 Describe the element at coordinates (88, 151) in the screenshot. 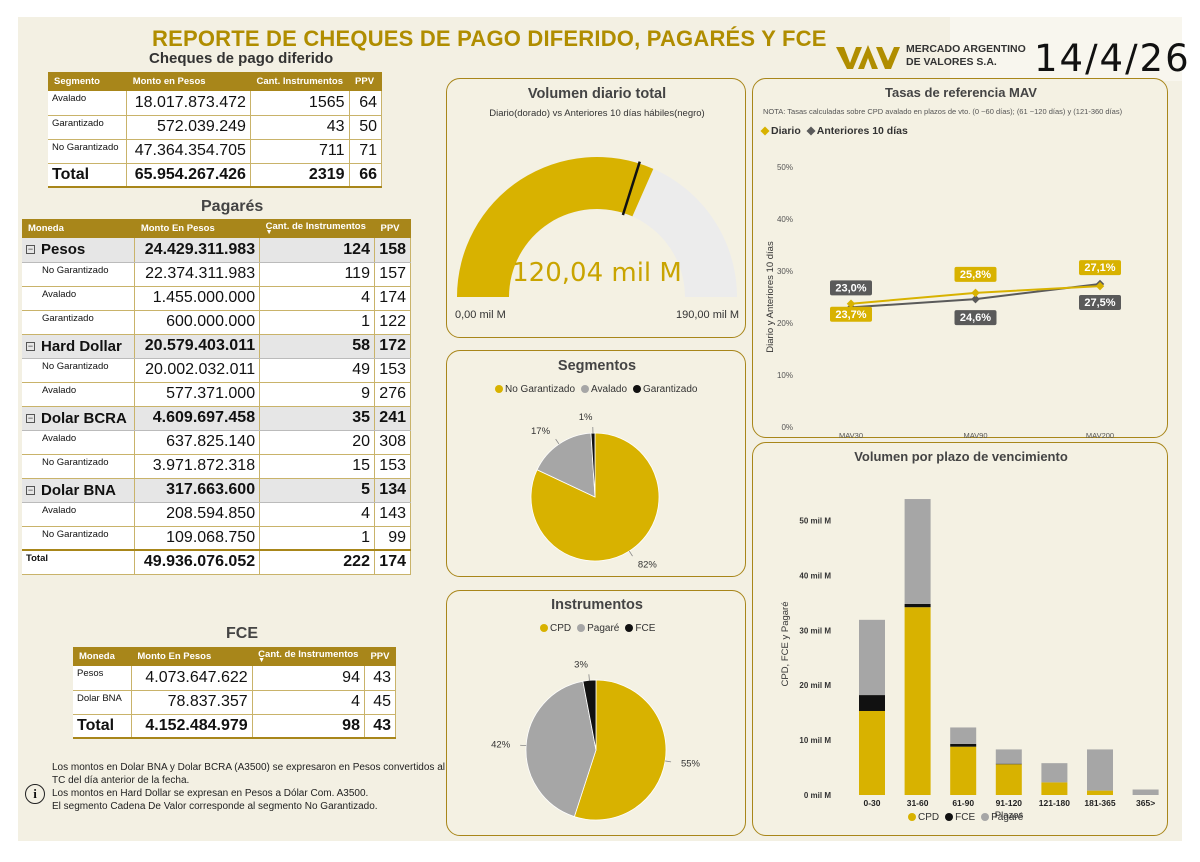

I see `row-label: No Garantizado` at that location.